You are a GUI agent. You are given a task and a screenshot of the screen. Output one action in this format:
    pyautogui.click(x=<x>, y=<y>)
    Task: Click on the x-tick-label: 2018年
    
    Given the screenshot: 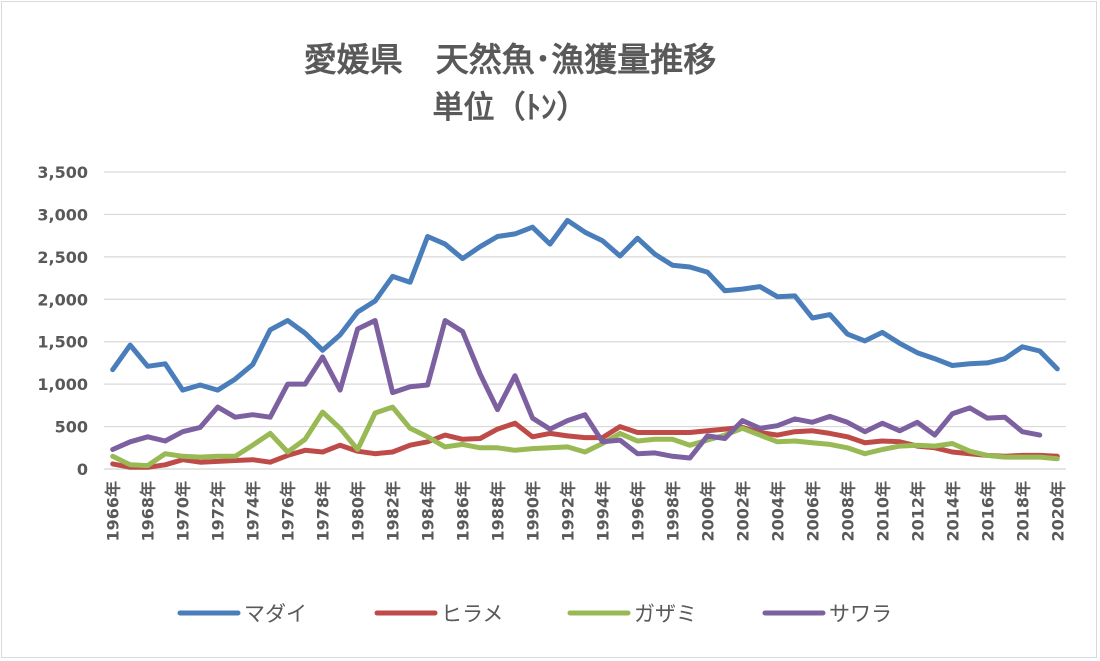 What is the action you would take?
    pyautogui.click(x=1022, y=511)
    